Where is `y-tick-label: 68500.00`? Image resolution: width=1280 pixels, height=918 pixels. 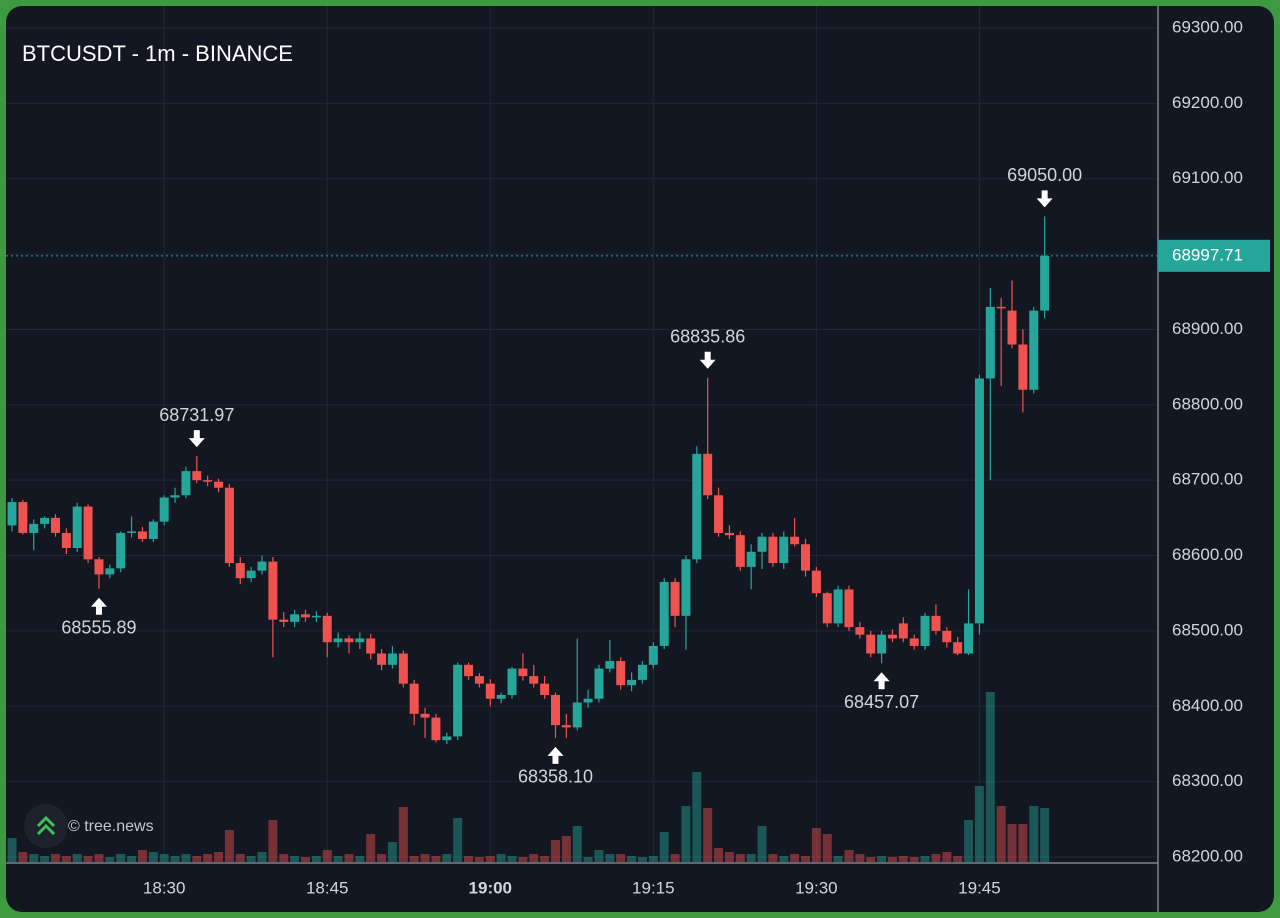 y-tick-label: 68500.00 is located at coordinates (1207, 629).